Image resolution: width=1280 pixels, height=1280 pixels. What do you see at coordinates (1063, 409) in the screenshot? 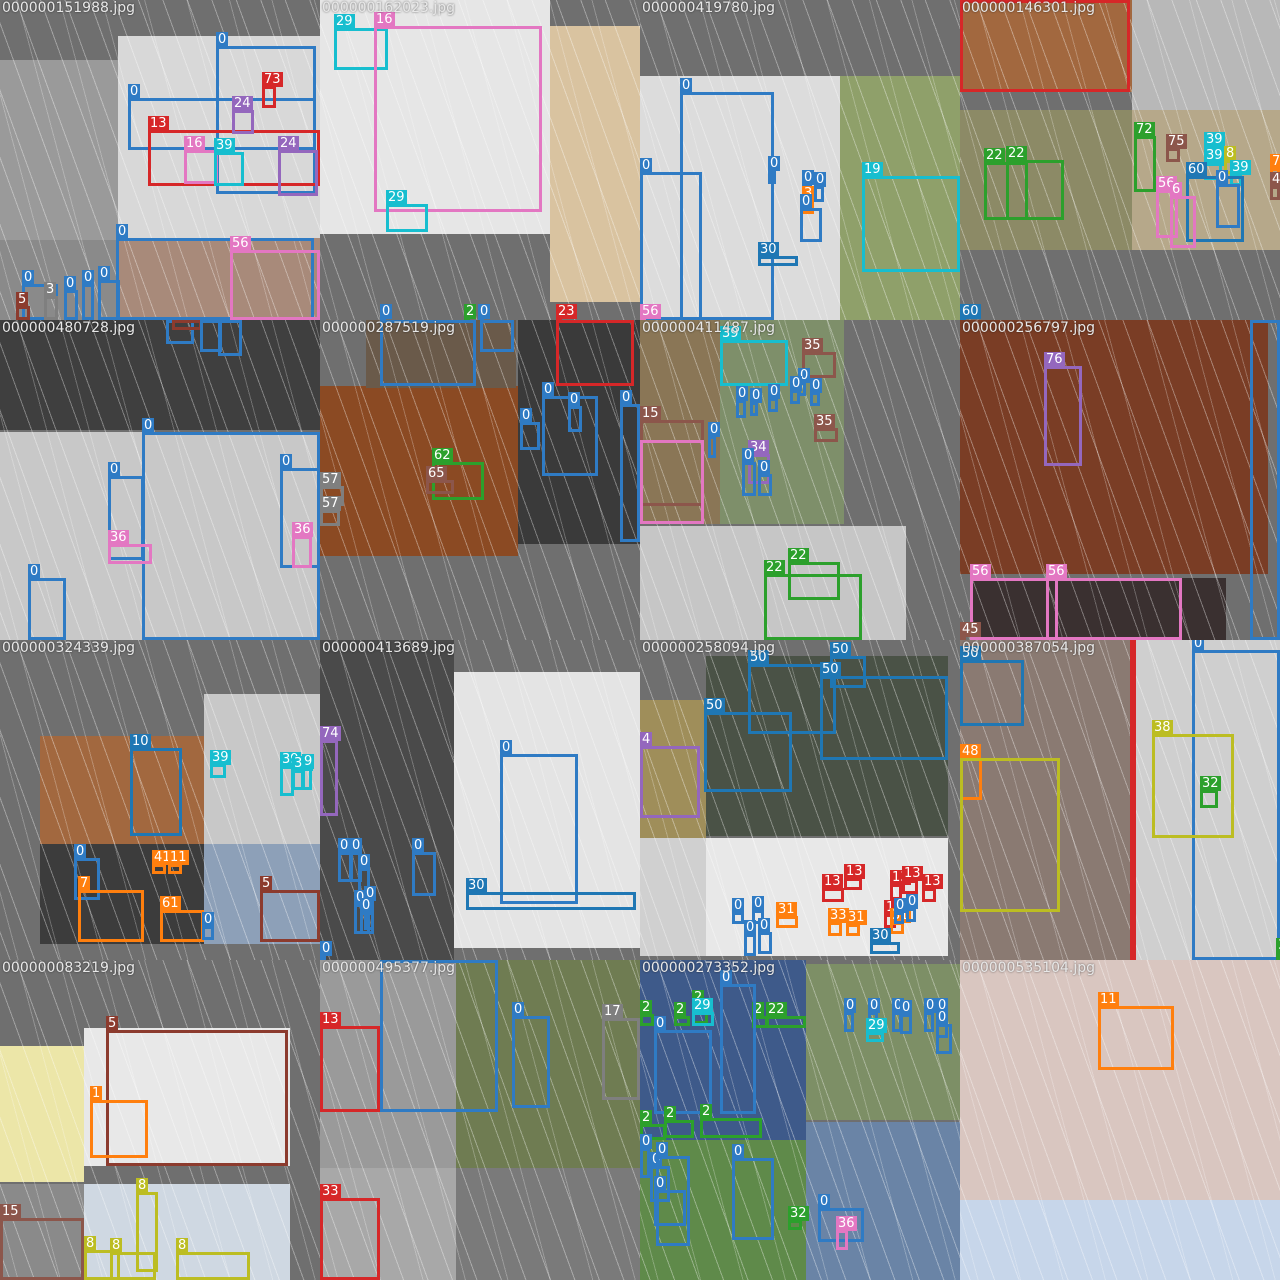
I see `bounding-box: 76` at bounding box center [1063, 409].